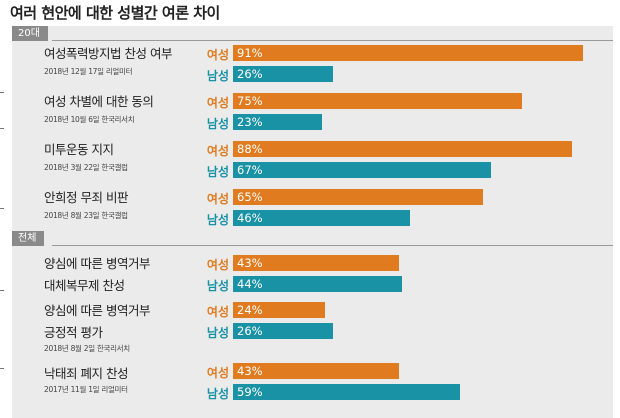 The width and height of the screenshot is (620, 418). Describe the element at coordinates (86, 167) in the screenshot. I see `item-source: 2018년 3월 22일 한국갤럽` at that location.